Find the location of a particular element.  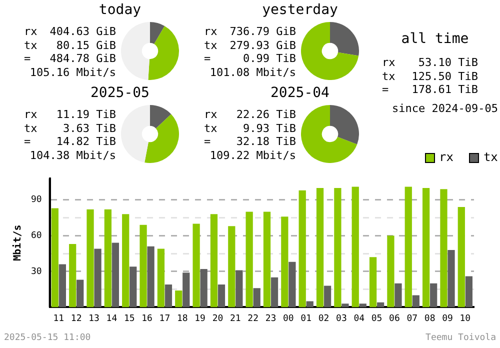

text: rx 53.10 TiB is located at coordinates (430, 62).